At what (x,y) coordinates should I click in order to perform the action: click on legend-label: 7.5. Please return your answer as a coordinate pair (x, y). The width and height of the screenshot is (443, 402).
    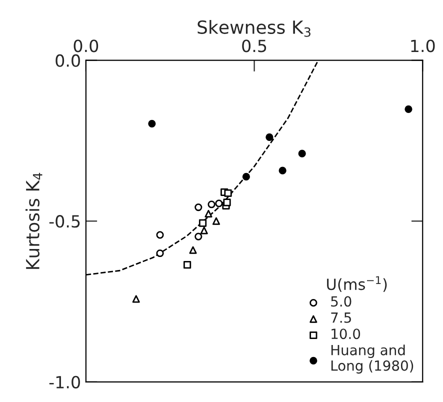
    Looking at the image, I should click on (341, 317).